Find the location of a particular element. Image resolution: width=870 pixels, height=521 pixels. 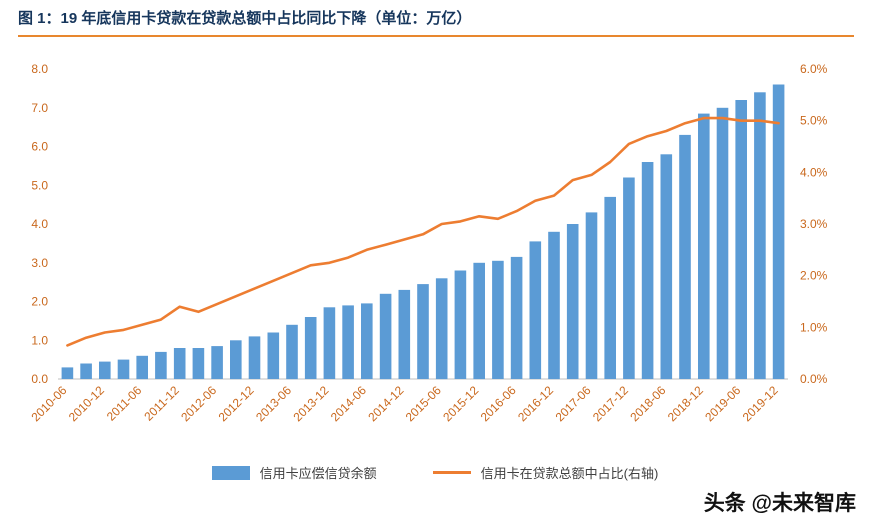

chart-title: 图 1：19 年底信用卡贷款在贷款总额中占比同比下降（单位：万亿） is located at coordinates (245, 18).